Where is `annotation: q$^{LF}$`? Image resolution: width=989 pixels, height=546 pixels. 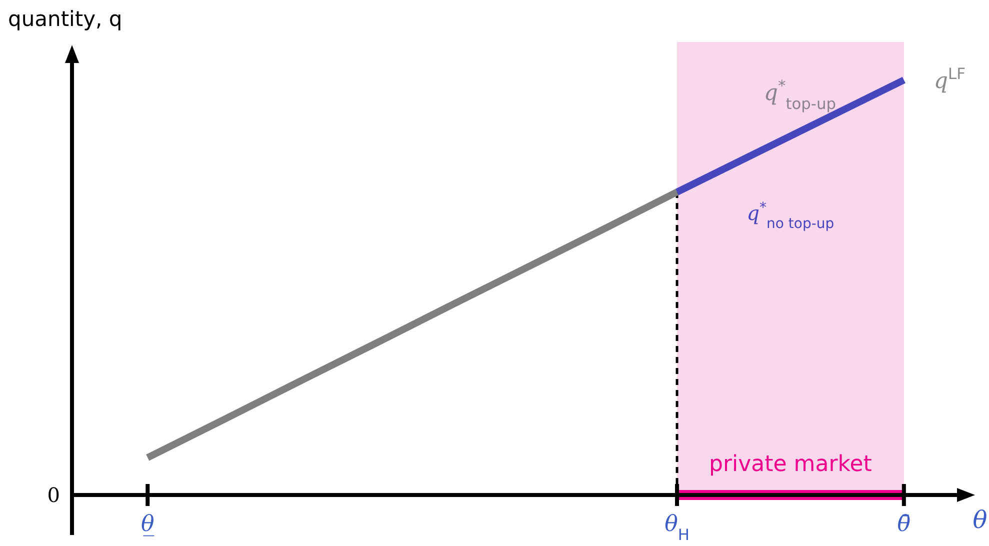 annotation: q$^{LF}$ is located at coordinates (950, 79).